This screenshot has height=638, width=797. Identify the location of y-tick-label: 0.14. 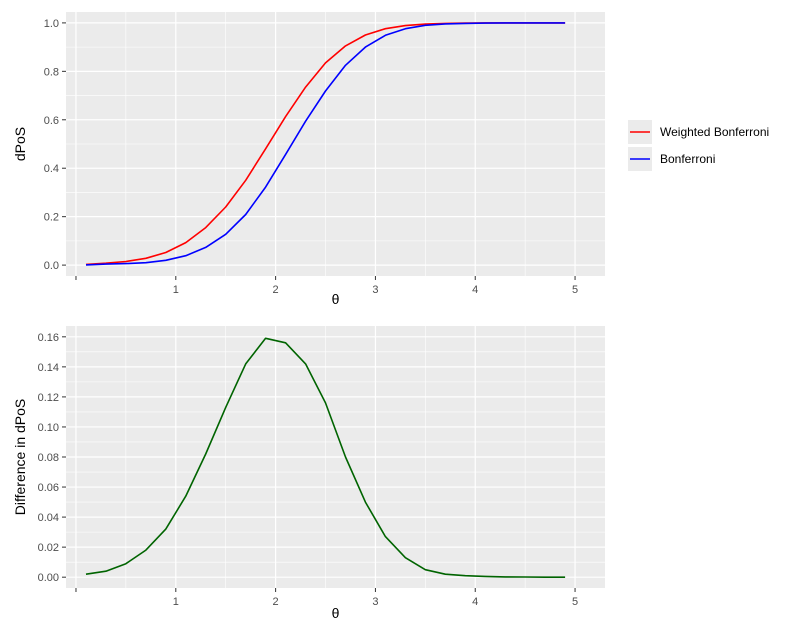
(48, 368).